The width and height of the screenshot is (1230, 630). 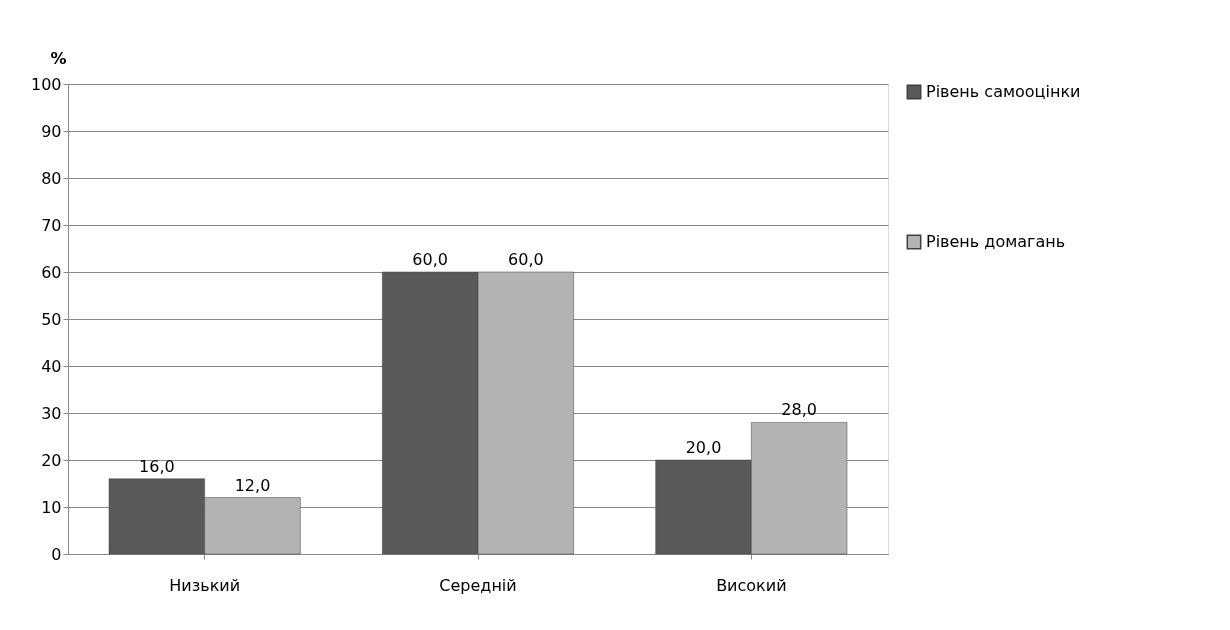 I want to click on legend-label: Рівень самооцінки, so click(x=1003, y=91).